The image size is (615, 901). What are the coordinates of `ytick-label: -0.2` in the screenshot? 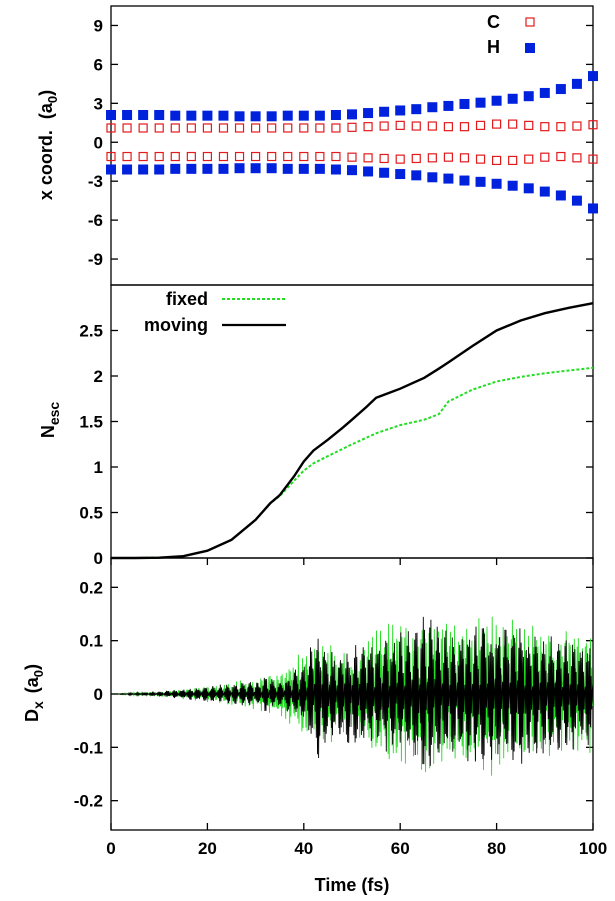 It's located at (88, 801).